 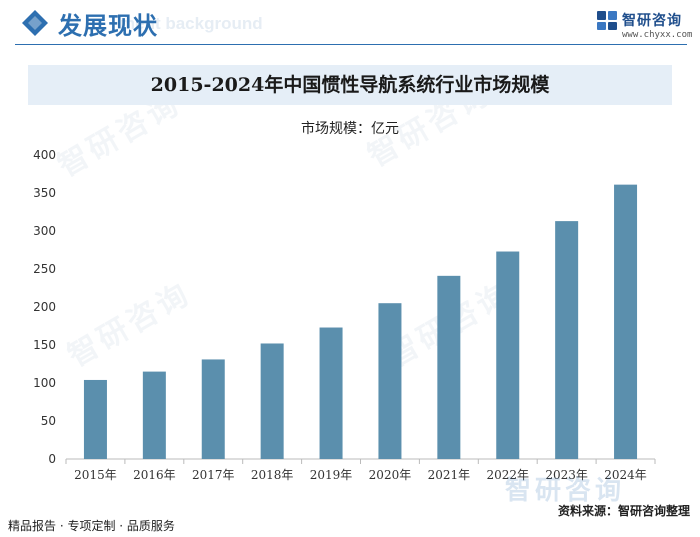 What do you see at coordinates (508, 355) in the screenshot?
I see `bar-2022年` at bounding box center [508, 355].